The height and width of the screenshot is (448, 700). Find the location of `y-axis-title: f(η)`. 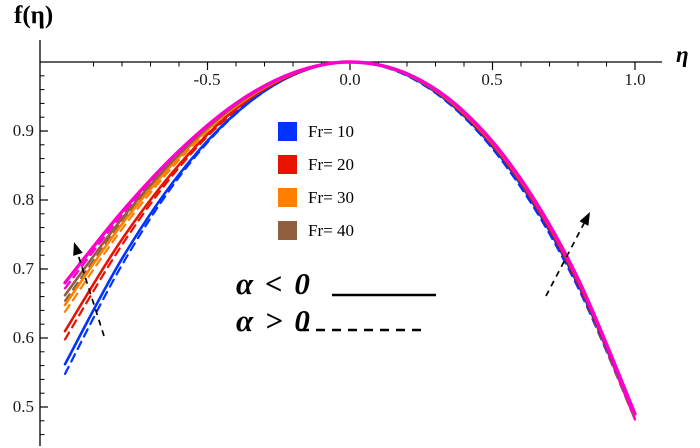

y-axis-title: f(η) is located at coordinates (34, 15).